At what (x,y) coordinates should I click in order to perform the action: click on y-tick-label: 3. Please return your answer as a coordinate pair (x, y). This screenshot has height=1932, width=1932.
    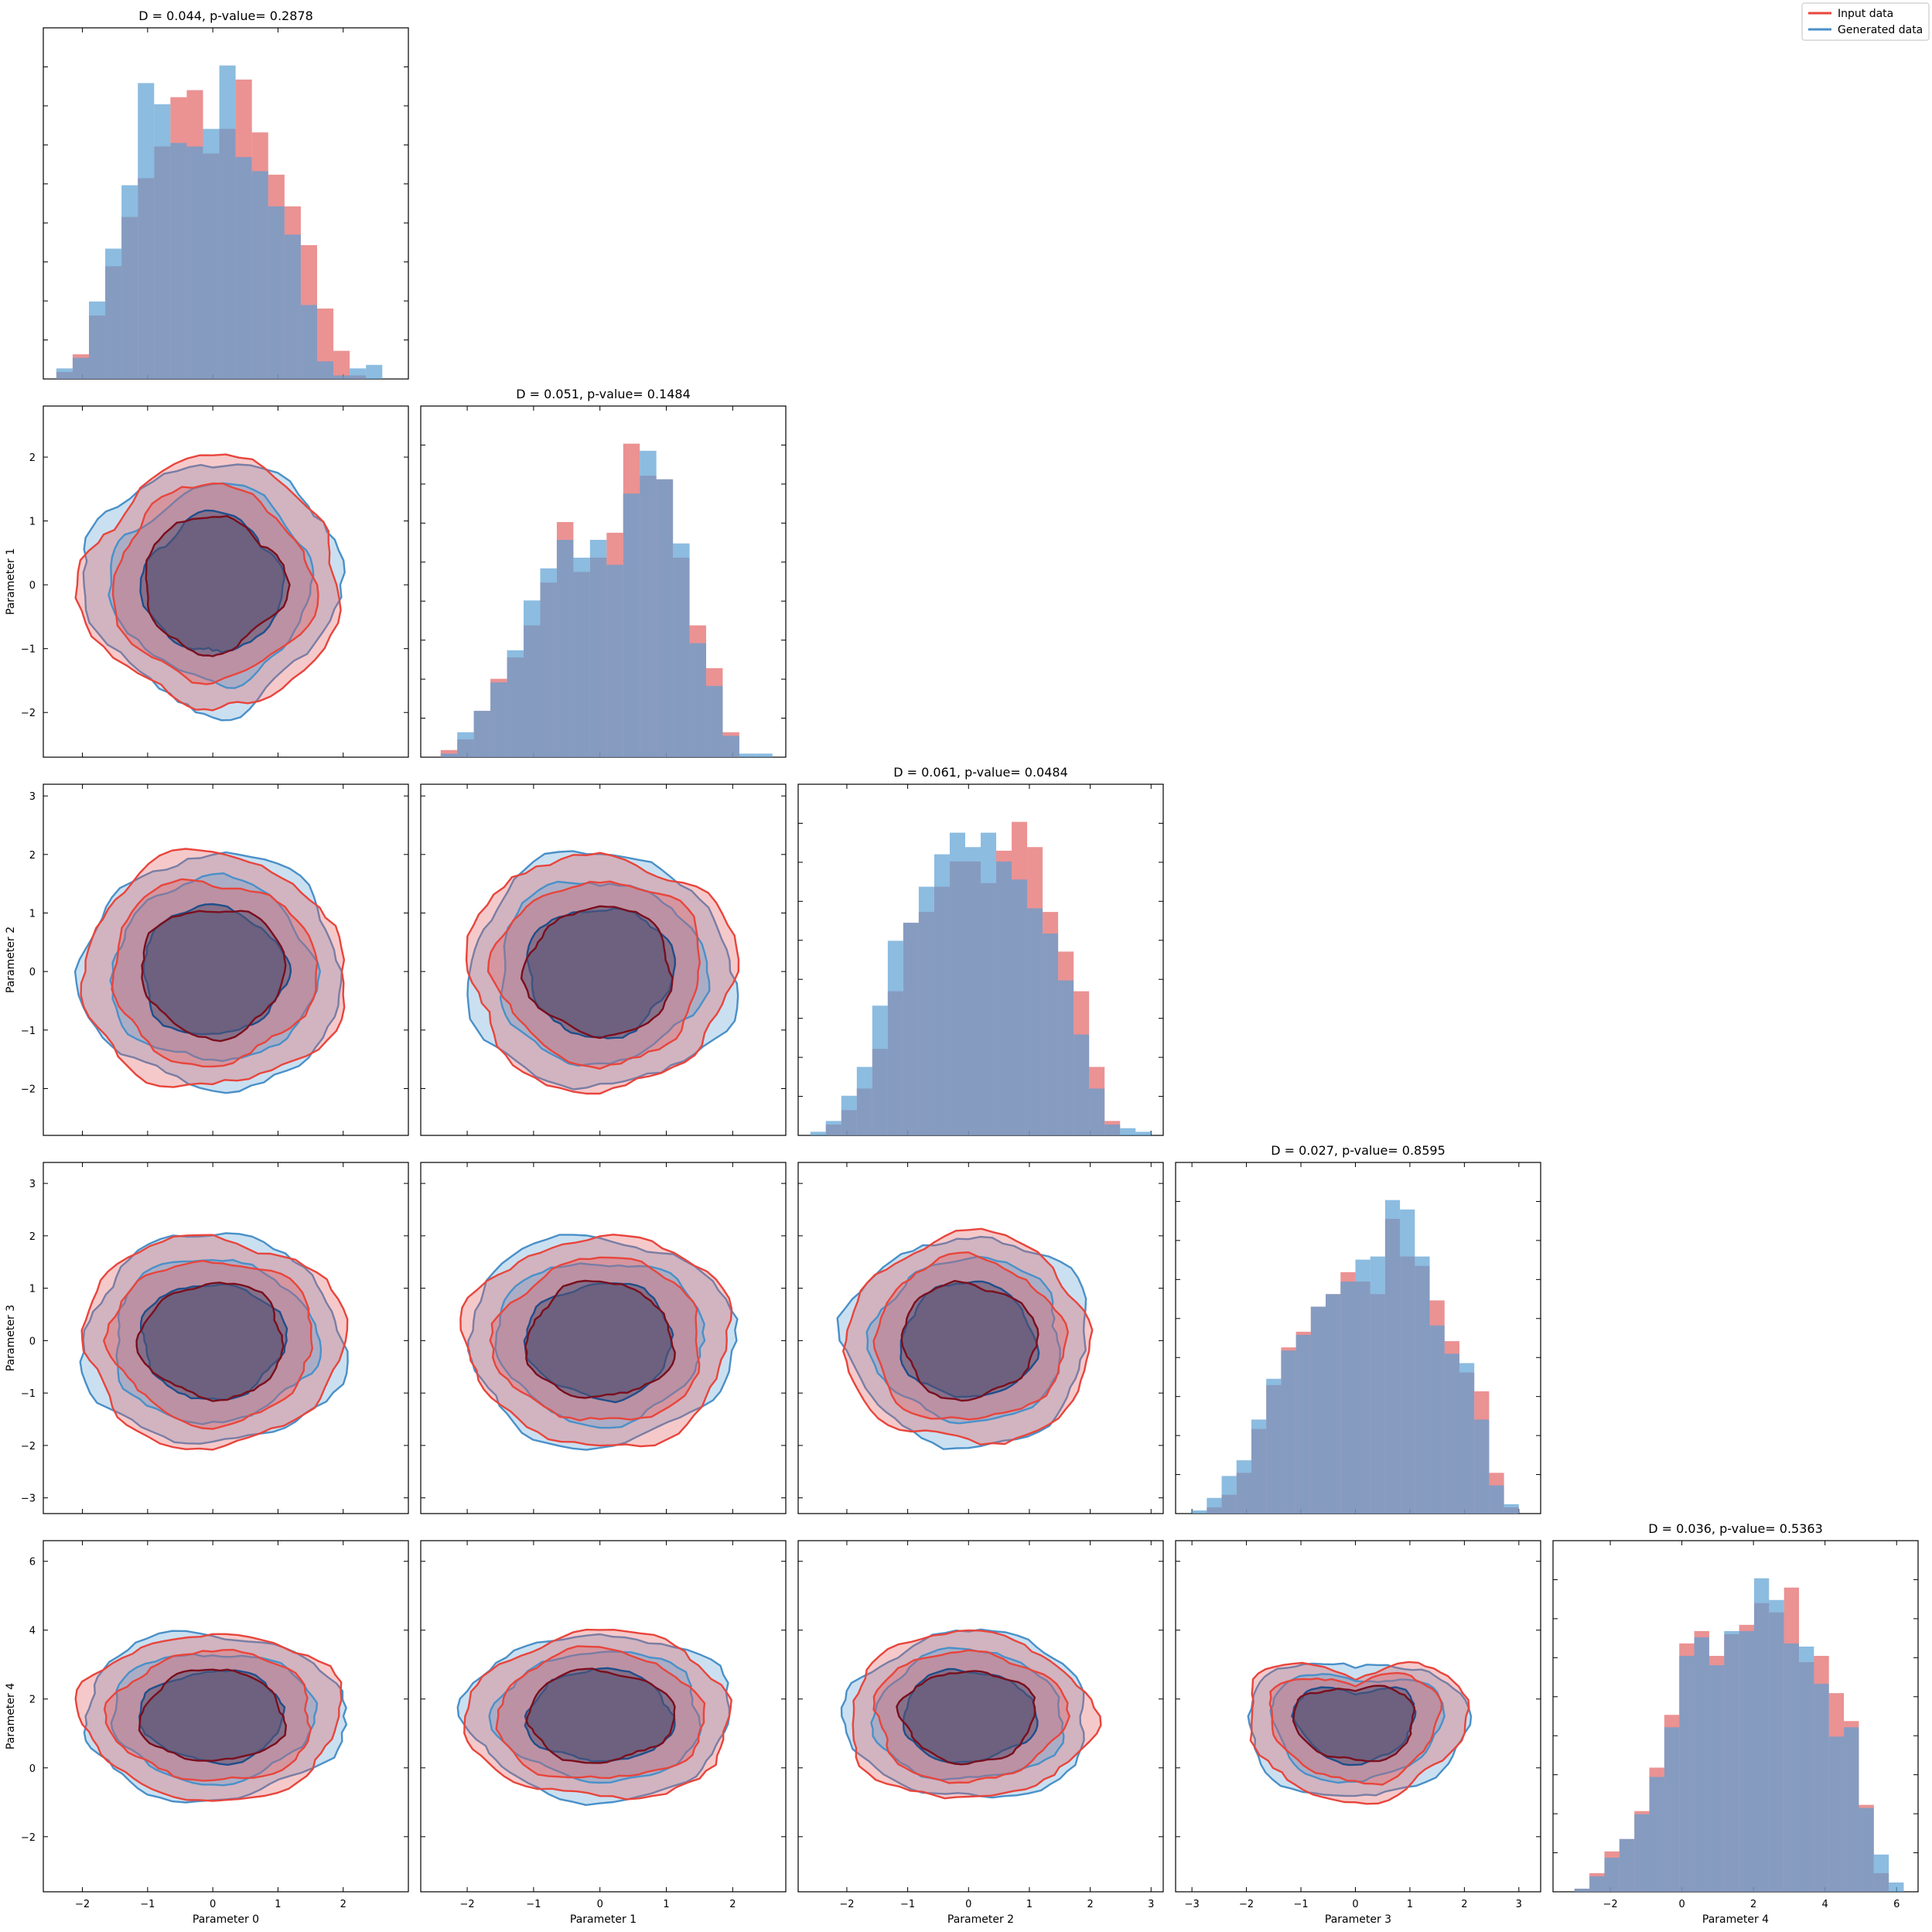
    Looking at the image, I should click on (32, 1184).